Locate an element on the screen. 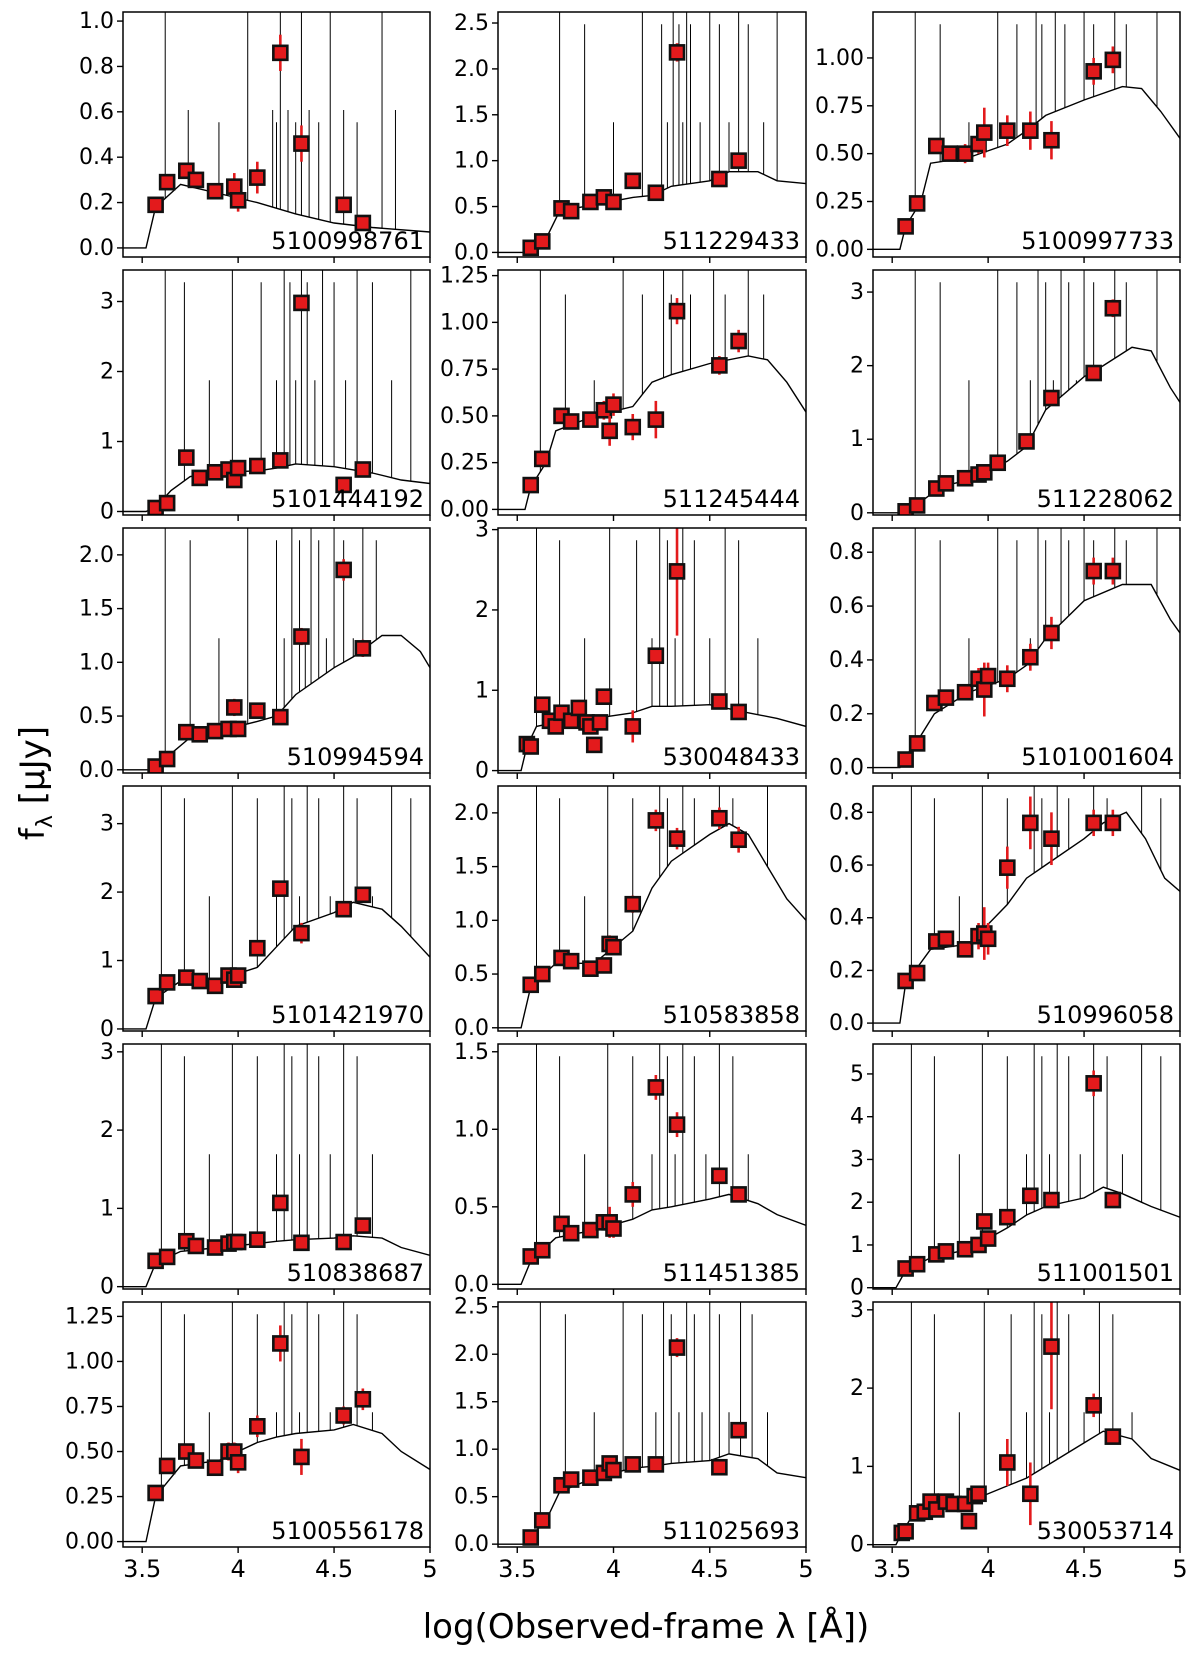  y-tick-label: 0.5 is located at coordinates (471, 1207).